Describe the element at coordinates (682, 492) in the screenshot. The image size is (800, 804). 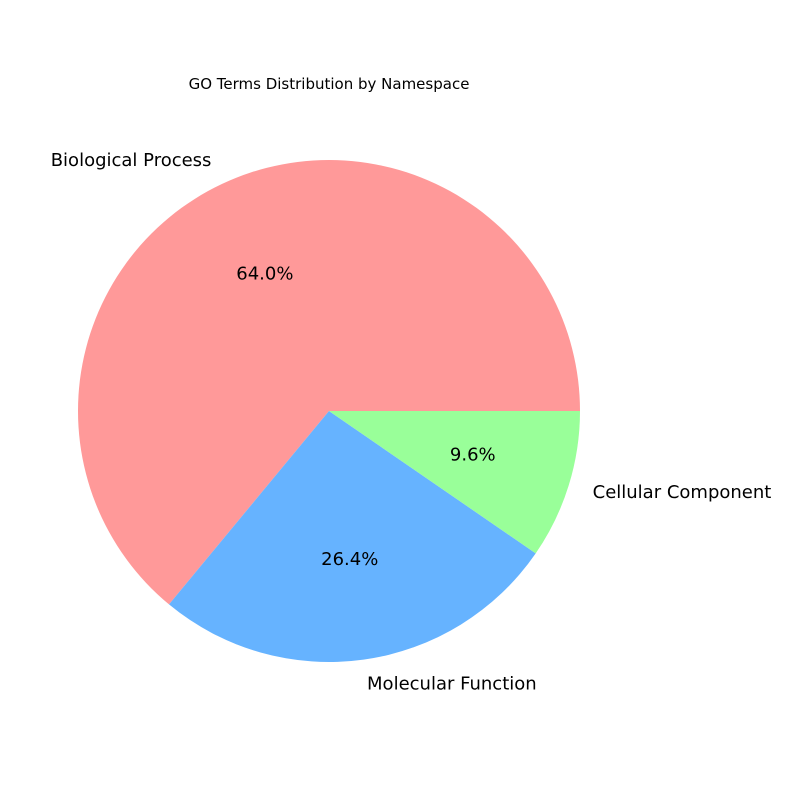
I see `slice-label: Cellular Component` at that location.